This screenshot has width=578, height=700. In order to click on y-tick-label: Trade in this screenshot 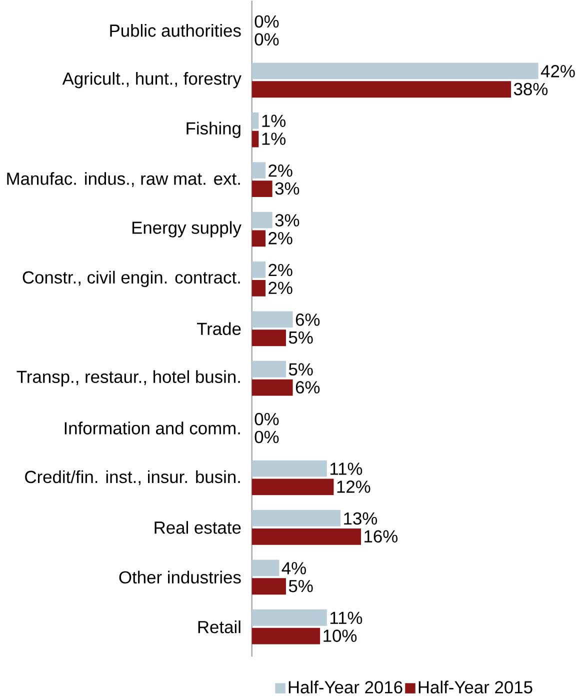, I will do `click(219, 329)`.